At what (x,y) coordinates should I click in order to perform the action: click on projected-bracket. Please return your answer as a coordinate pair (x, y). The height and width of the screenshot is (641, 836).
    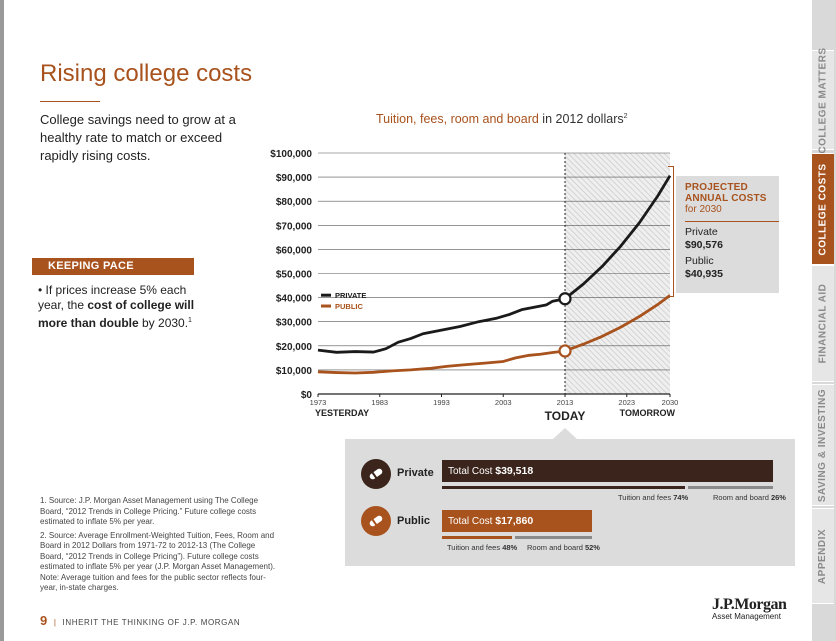
    Looking at the image, I should click on (671, 231).